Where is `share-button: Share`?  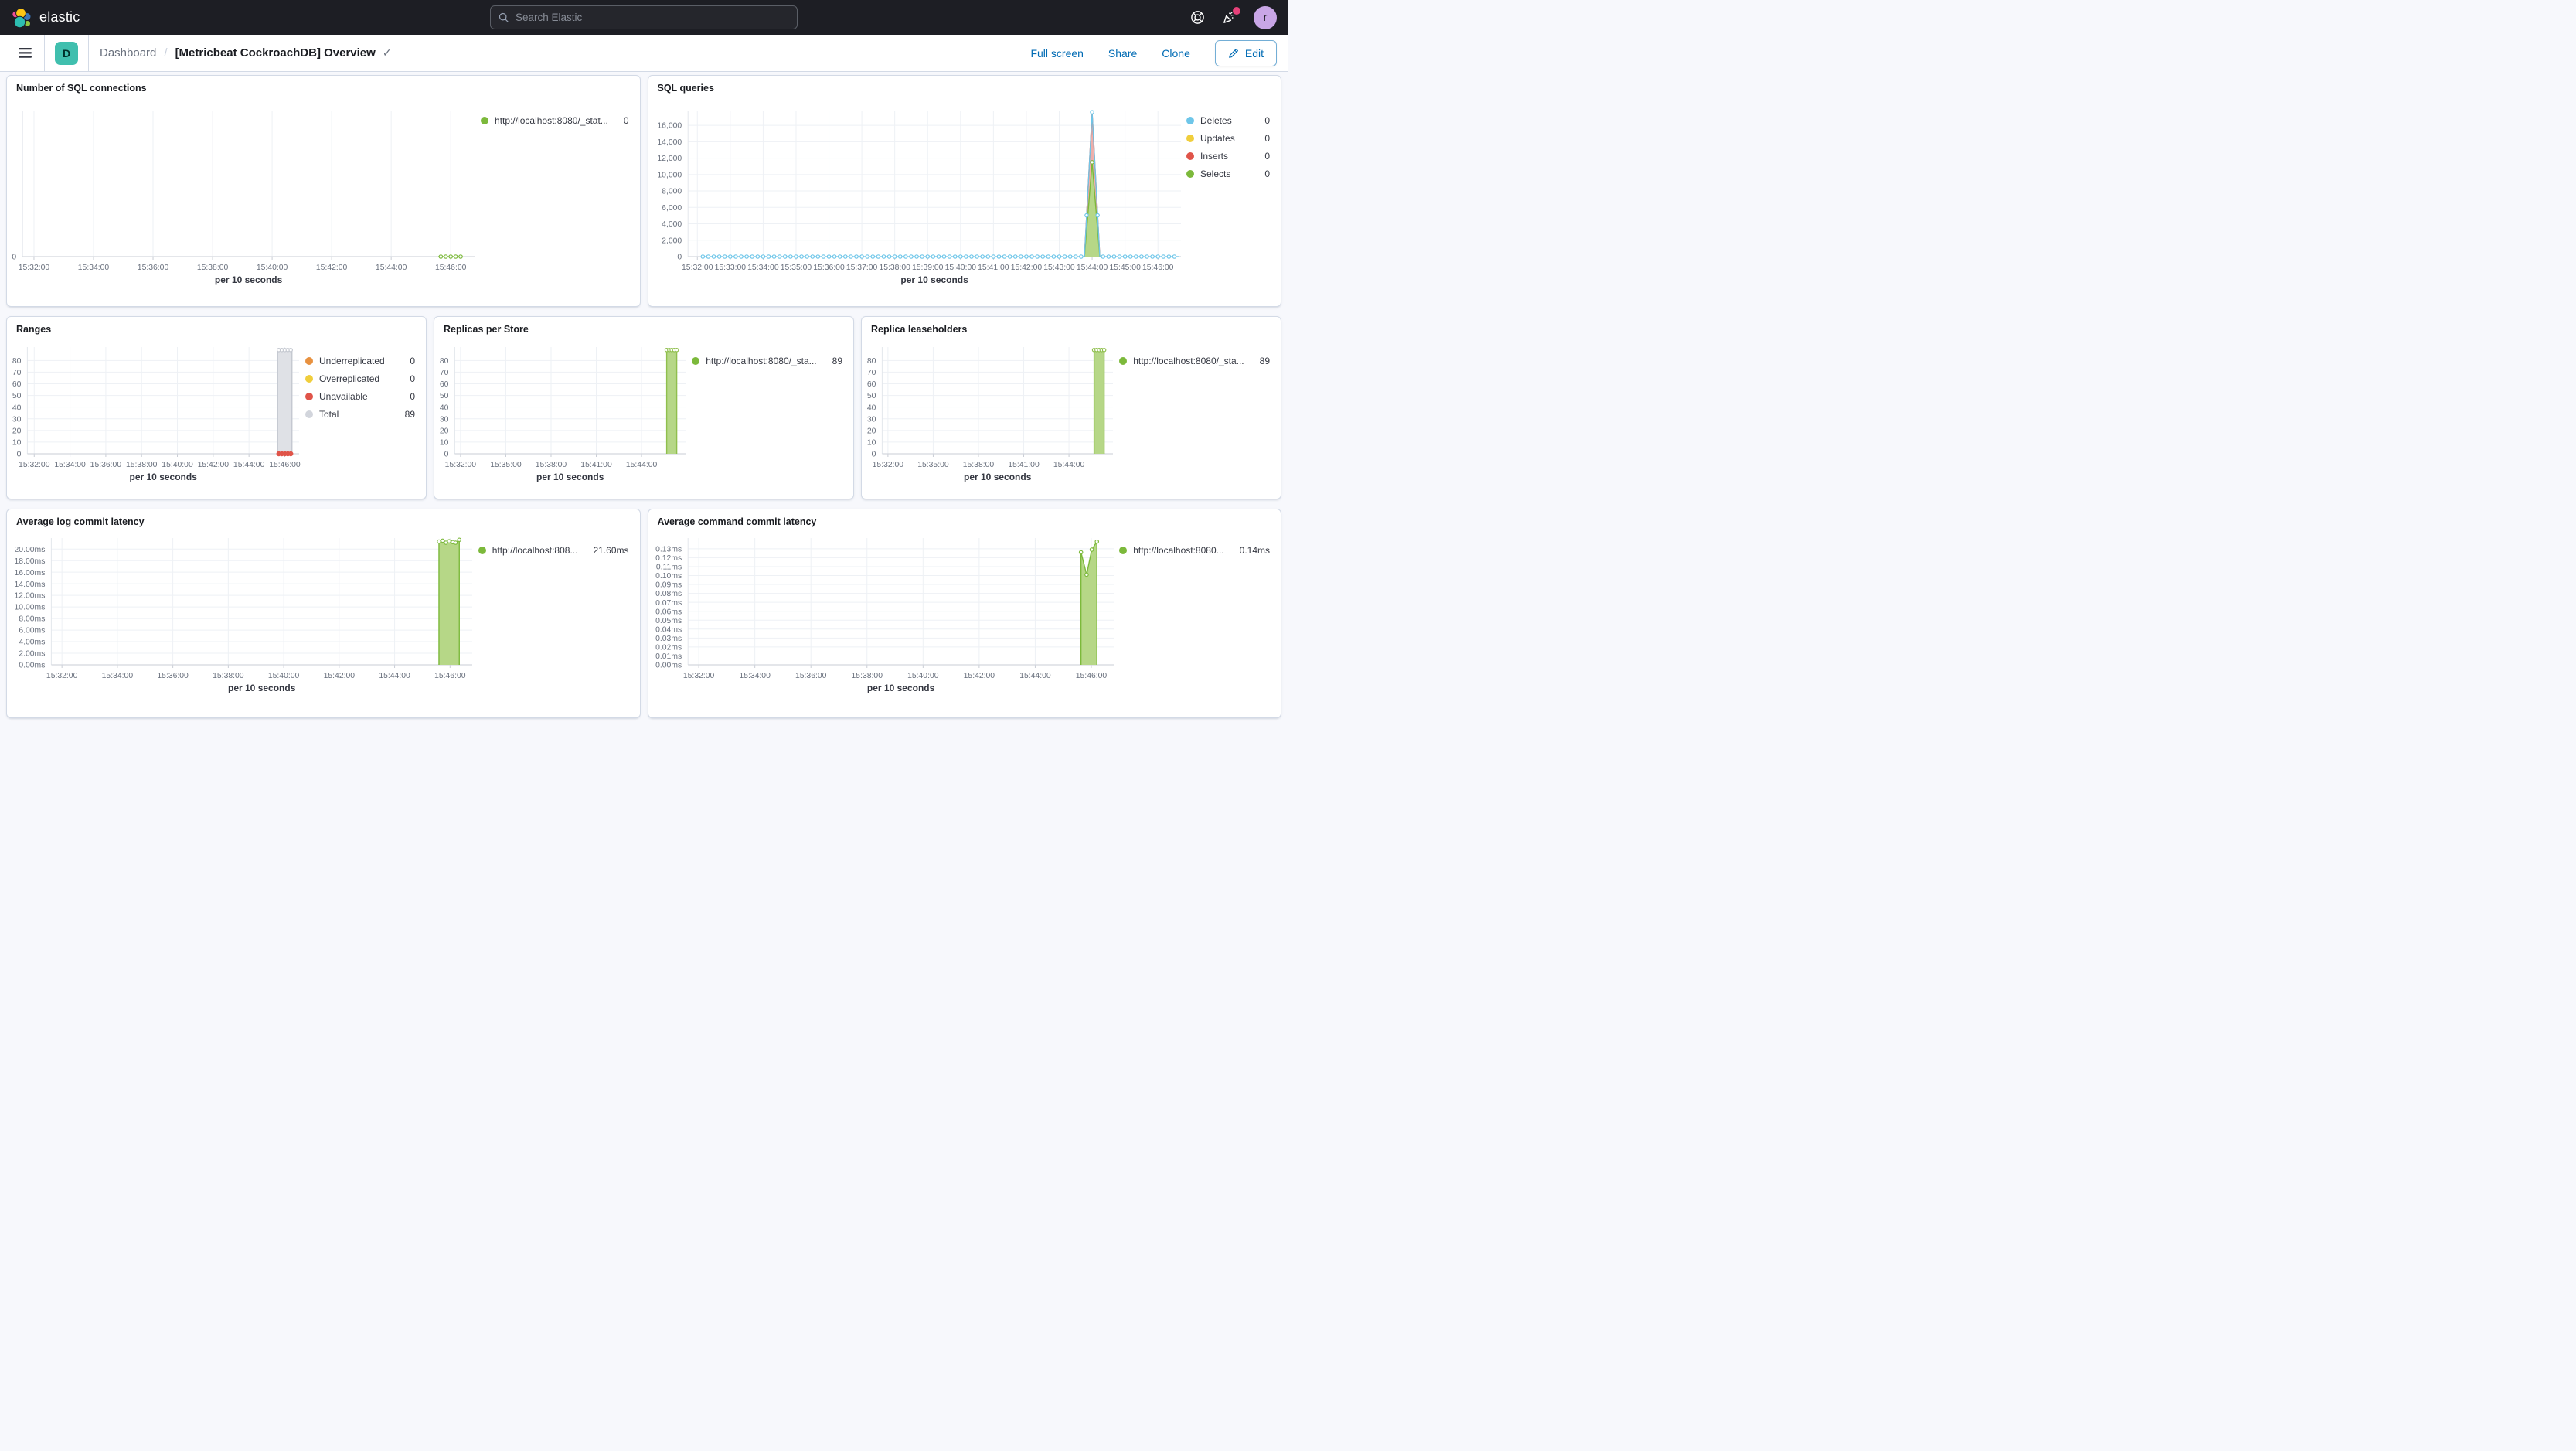
share-button: Share is located at coordinates (1123, 53).